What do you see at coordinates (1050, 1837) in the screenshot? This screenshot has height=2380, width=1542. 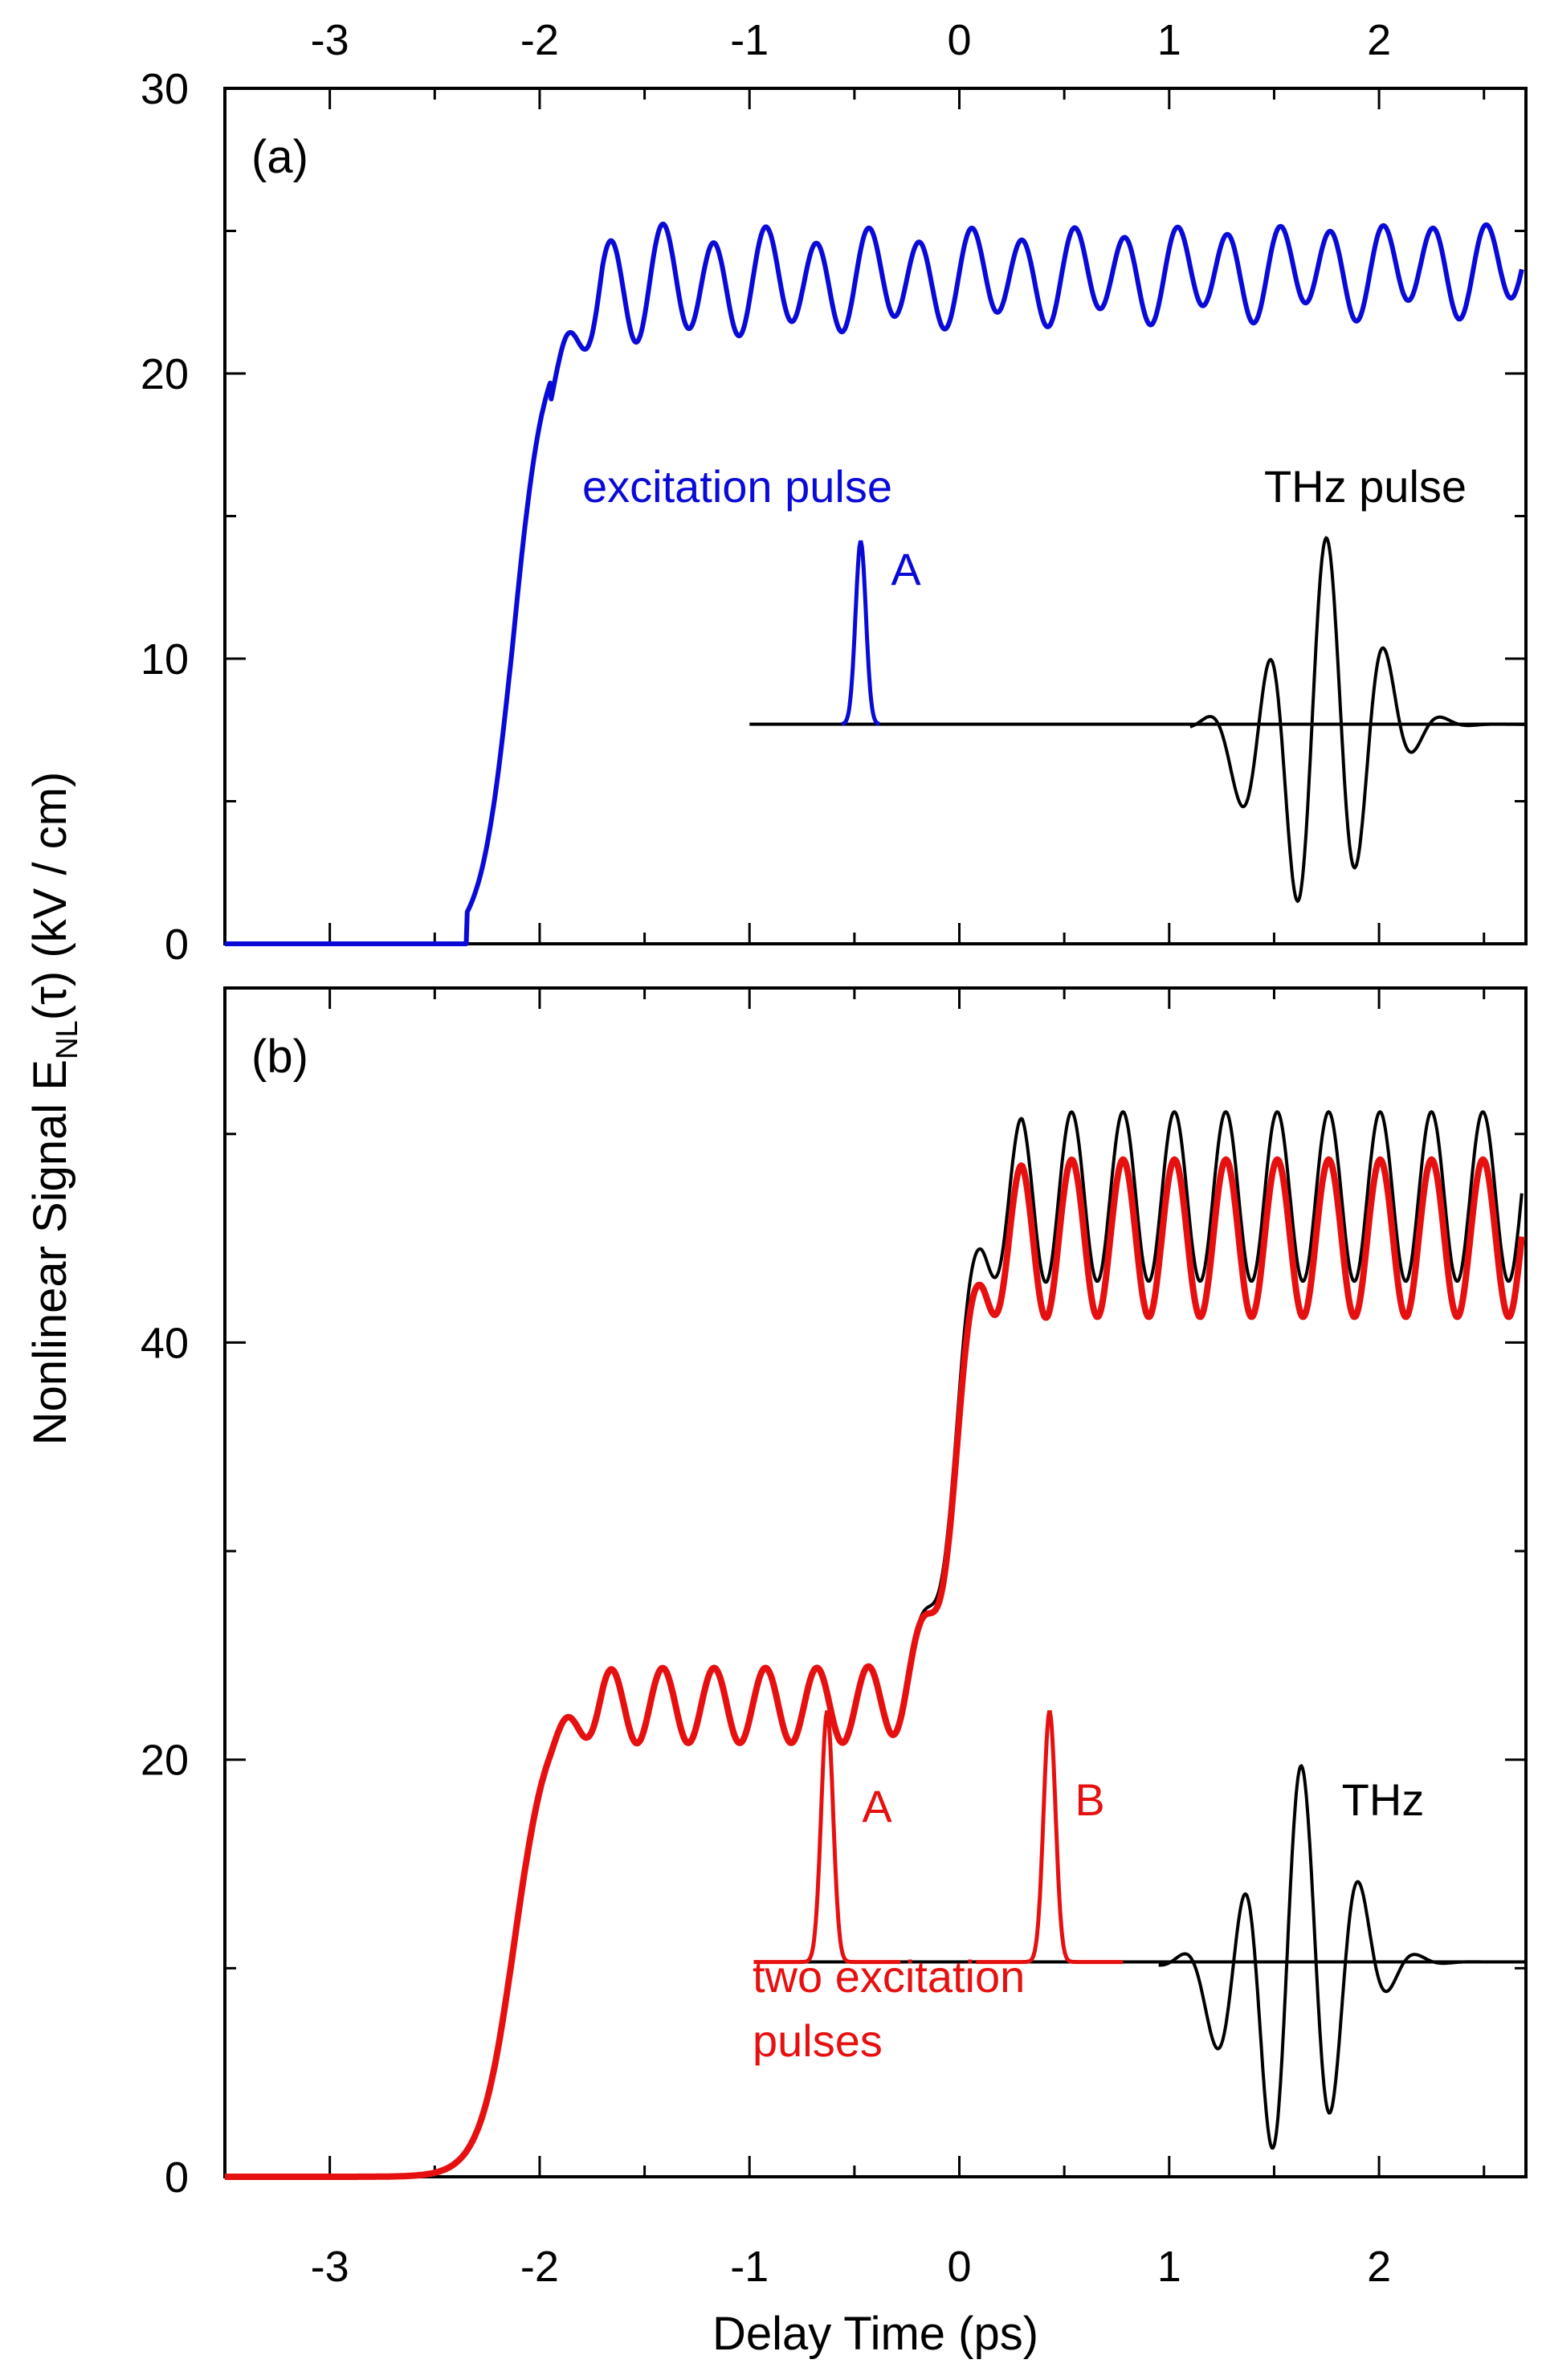 I see `inset-b-pulse-B` at bounding box center [1050, 1837].